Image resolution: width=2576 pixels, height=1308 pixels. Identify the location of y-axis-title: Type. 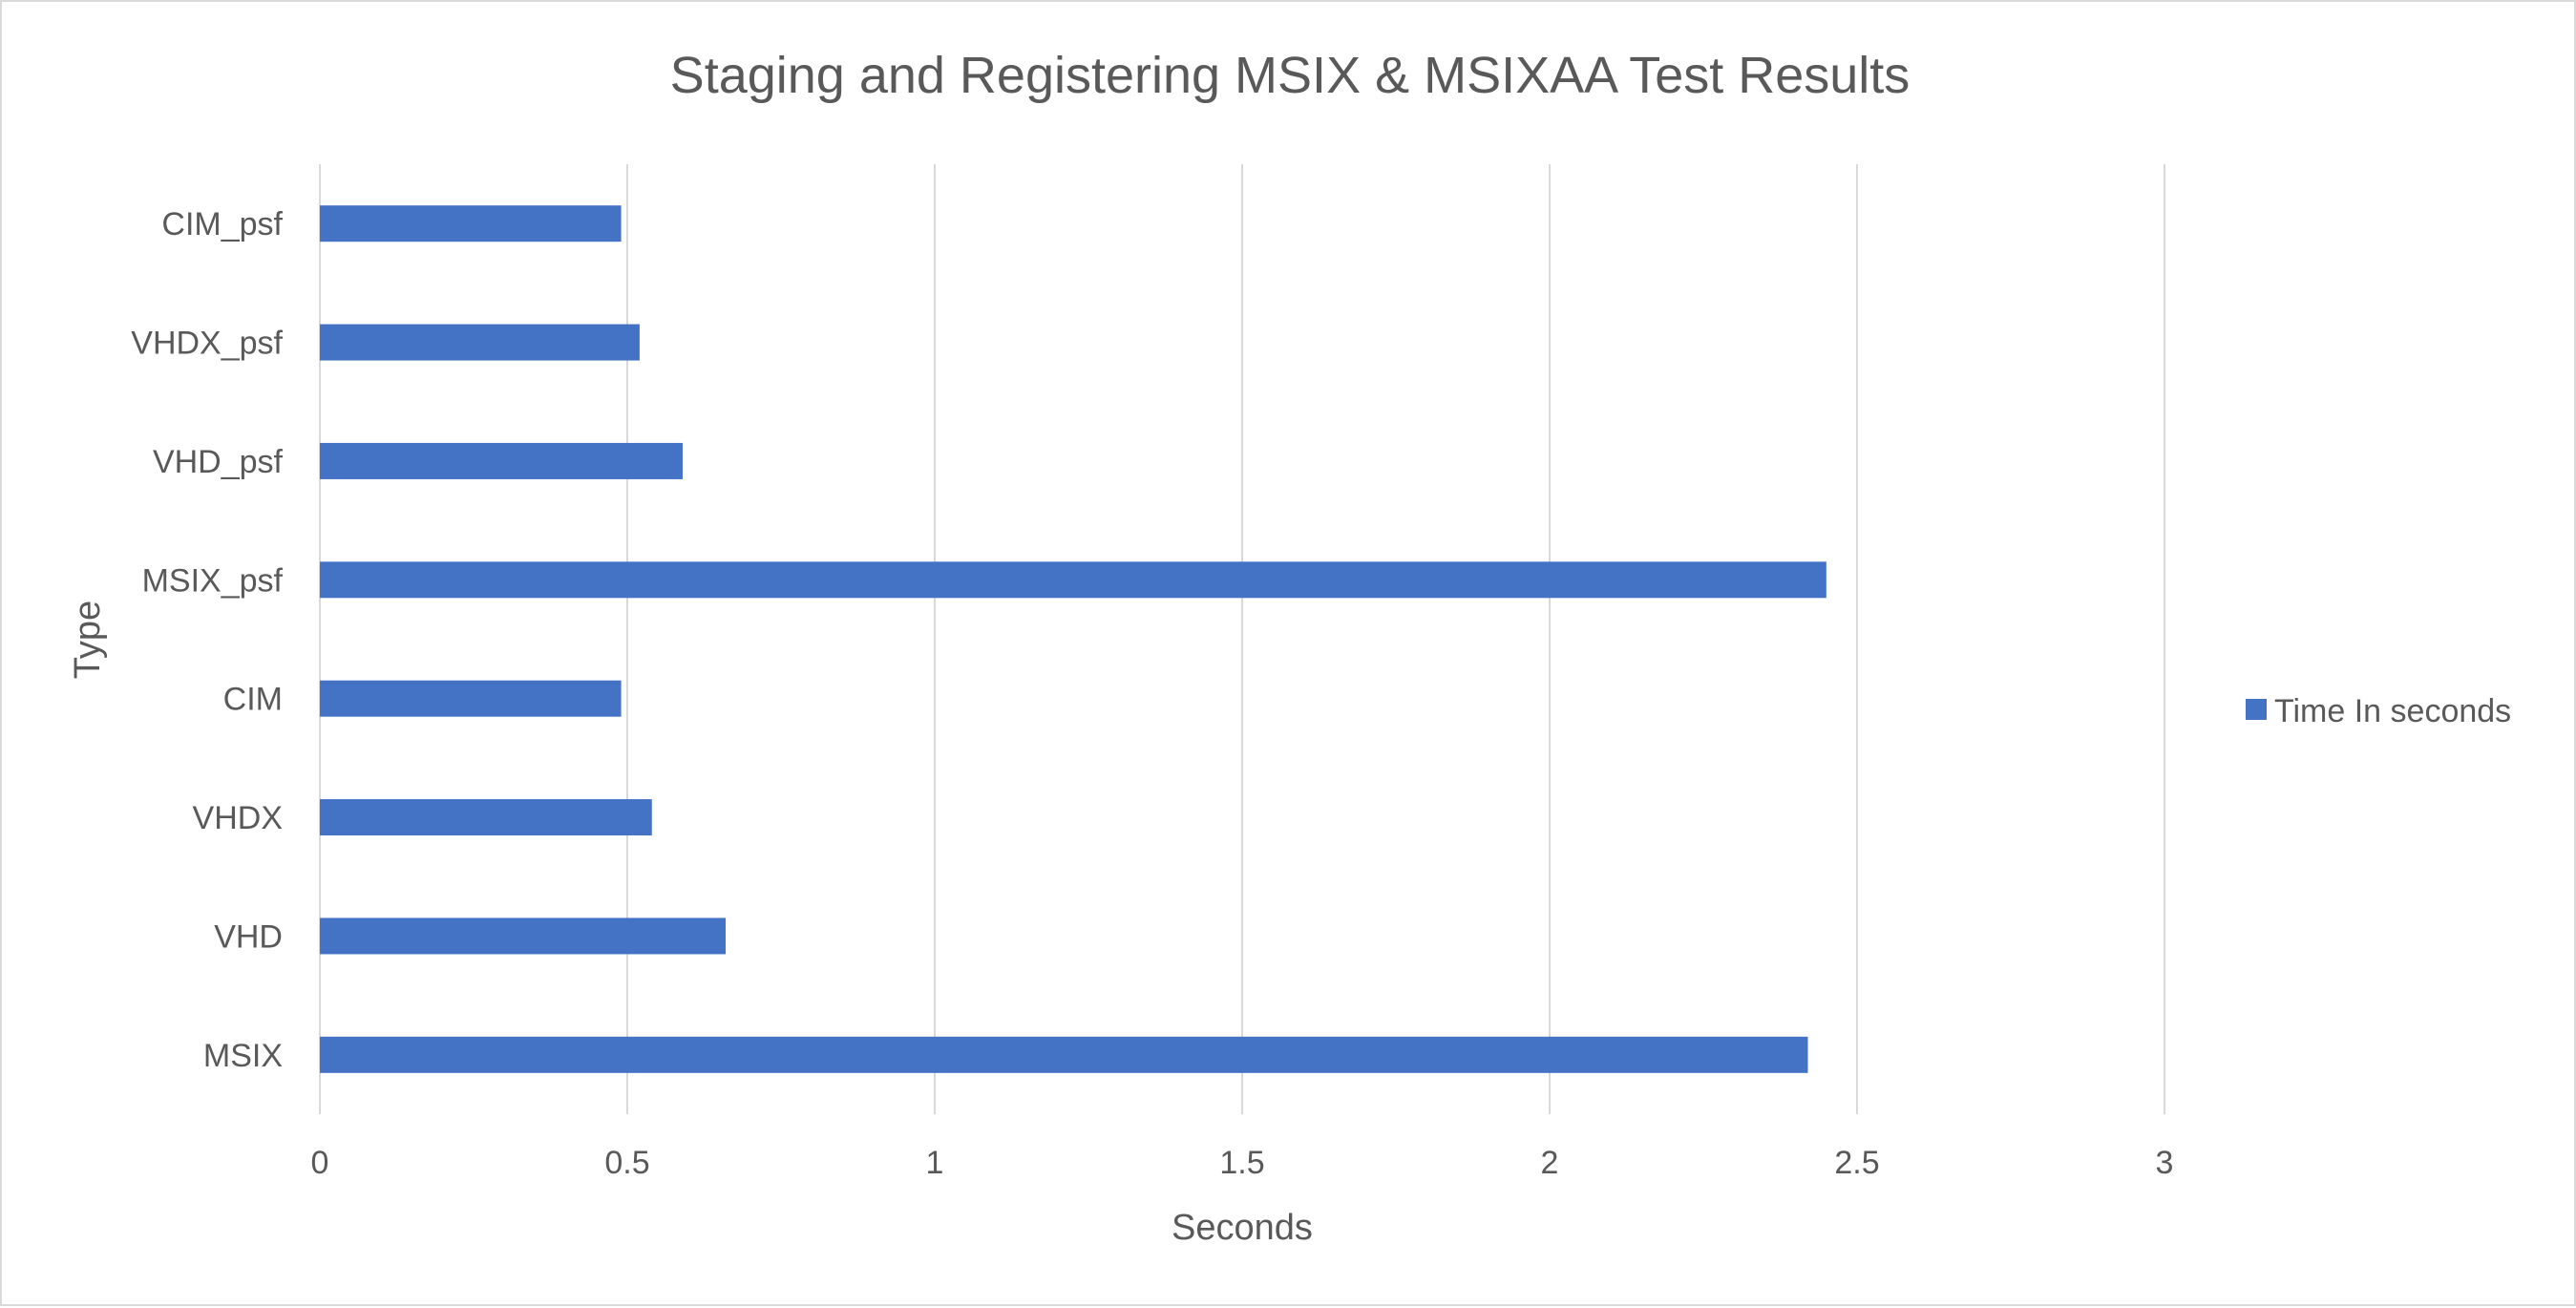
(88, 640).